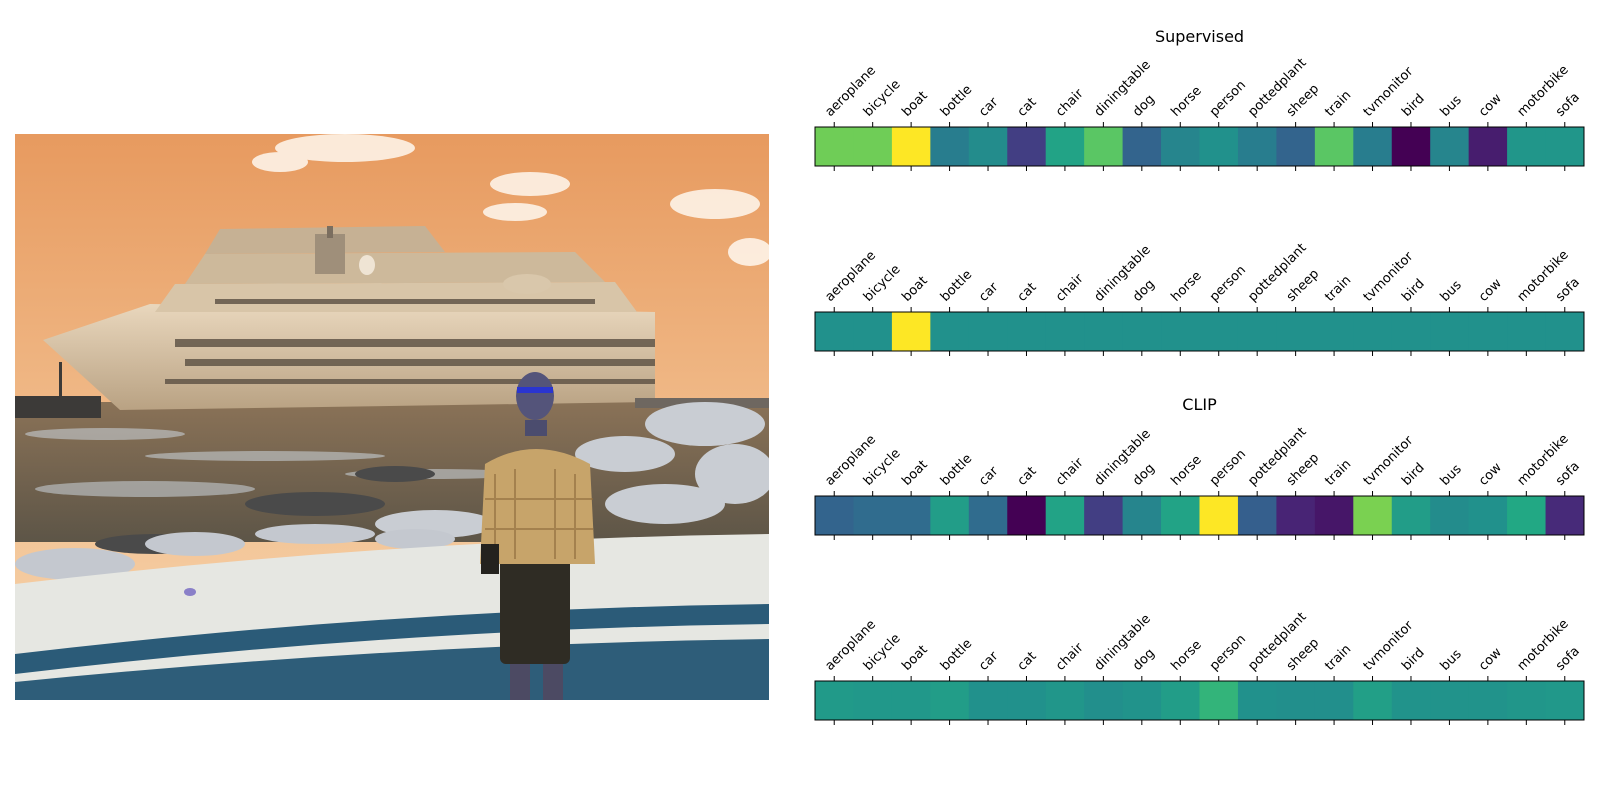 The image size is (1600, 800). What do you see at coordinates (1186, 656) in the screenshot?
I see `tick-label-horse: horse` at bounding box center [1186, 656].